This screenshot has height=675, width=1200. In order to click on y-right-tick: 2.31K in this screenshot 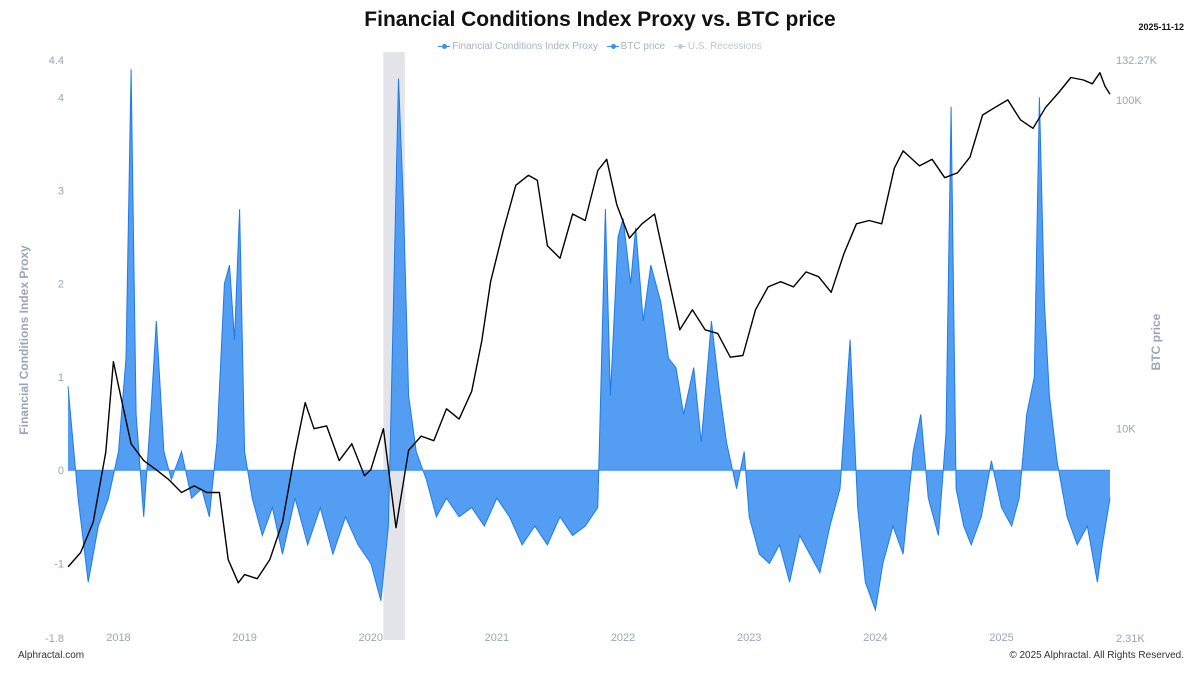, I will do `click(1130, 639)`.